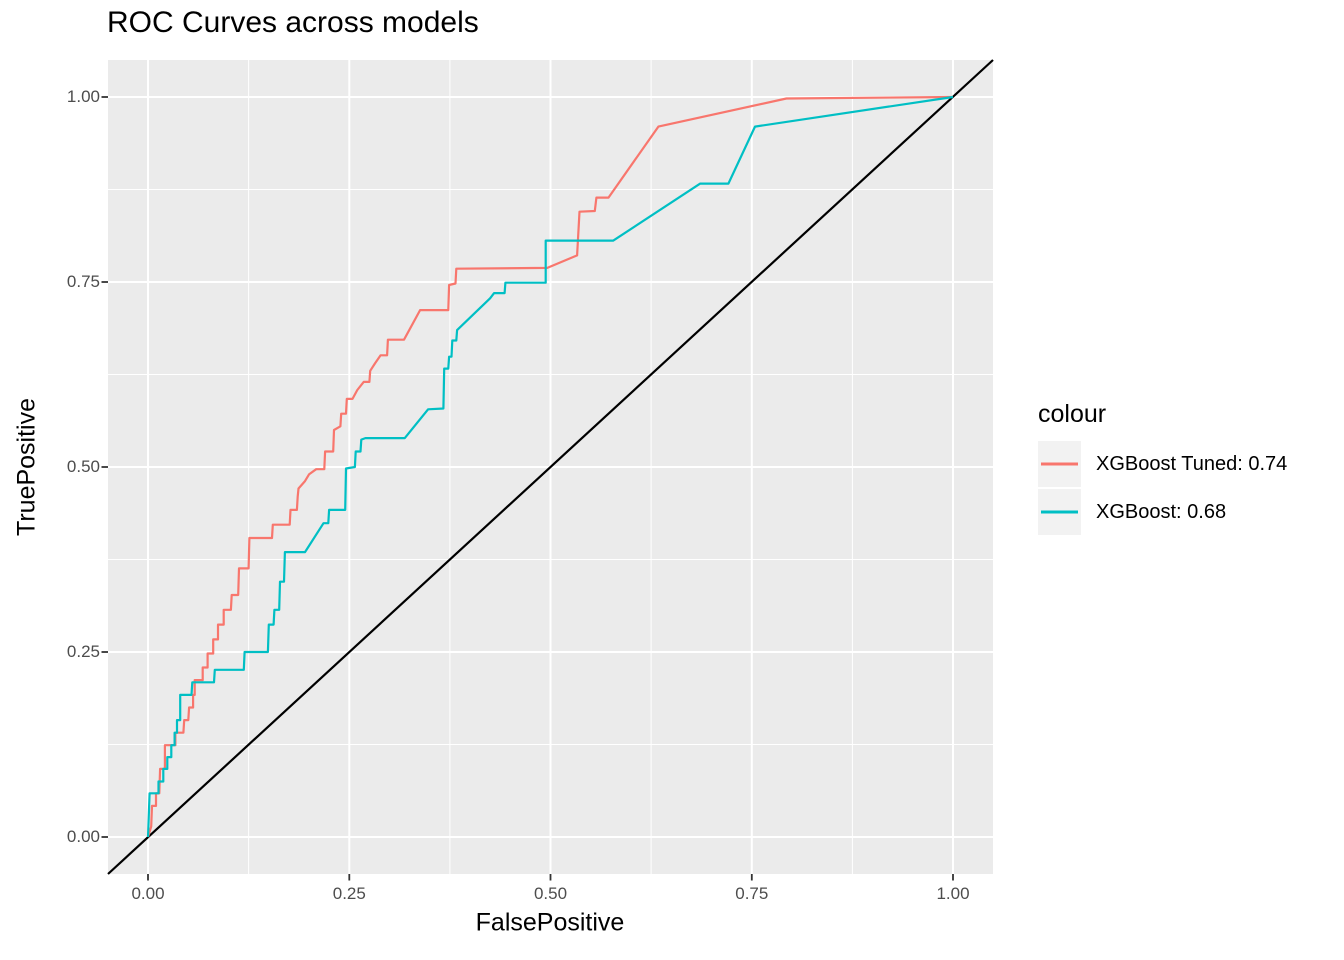  I want to click on legend: colour XGBoost Tuned: 0.74 XGBoost: 0.68, so click(1162, 468).